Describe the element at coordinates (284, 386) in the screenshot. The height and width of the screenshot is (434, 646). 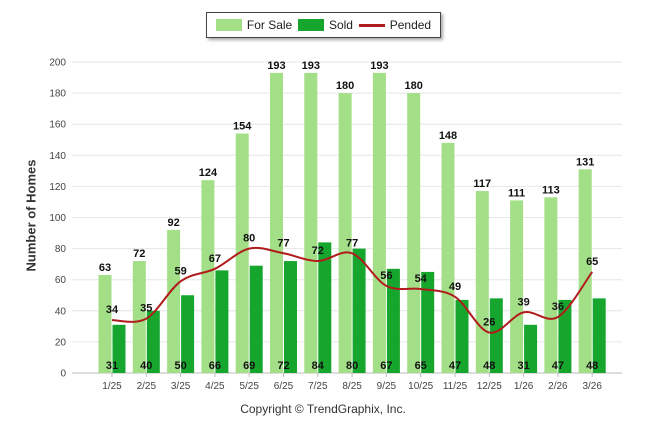
I see `x-tick-label: 6/25` at that location.